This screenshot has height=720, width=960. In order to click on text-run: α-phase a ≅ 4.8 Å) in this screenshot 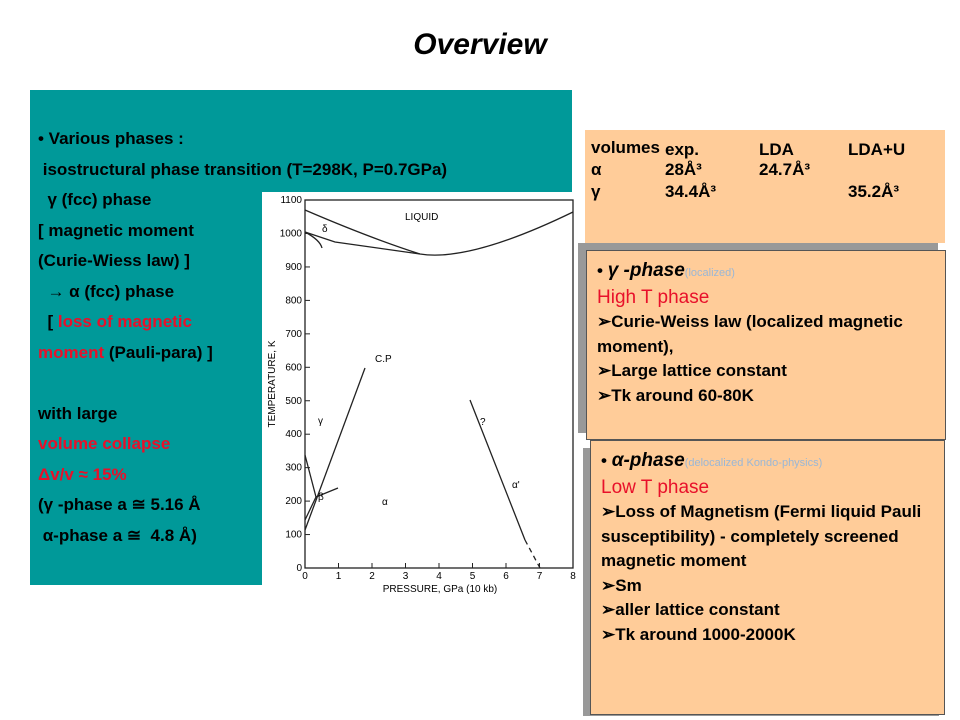, I will do `click(117, 535)`.